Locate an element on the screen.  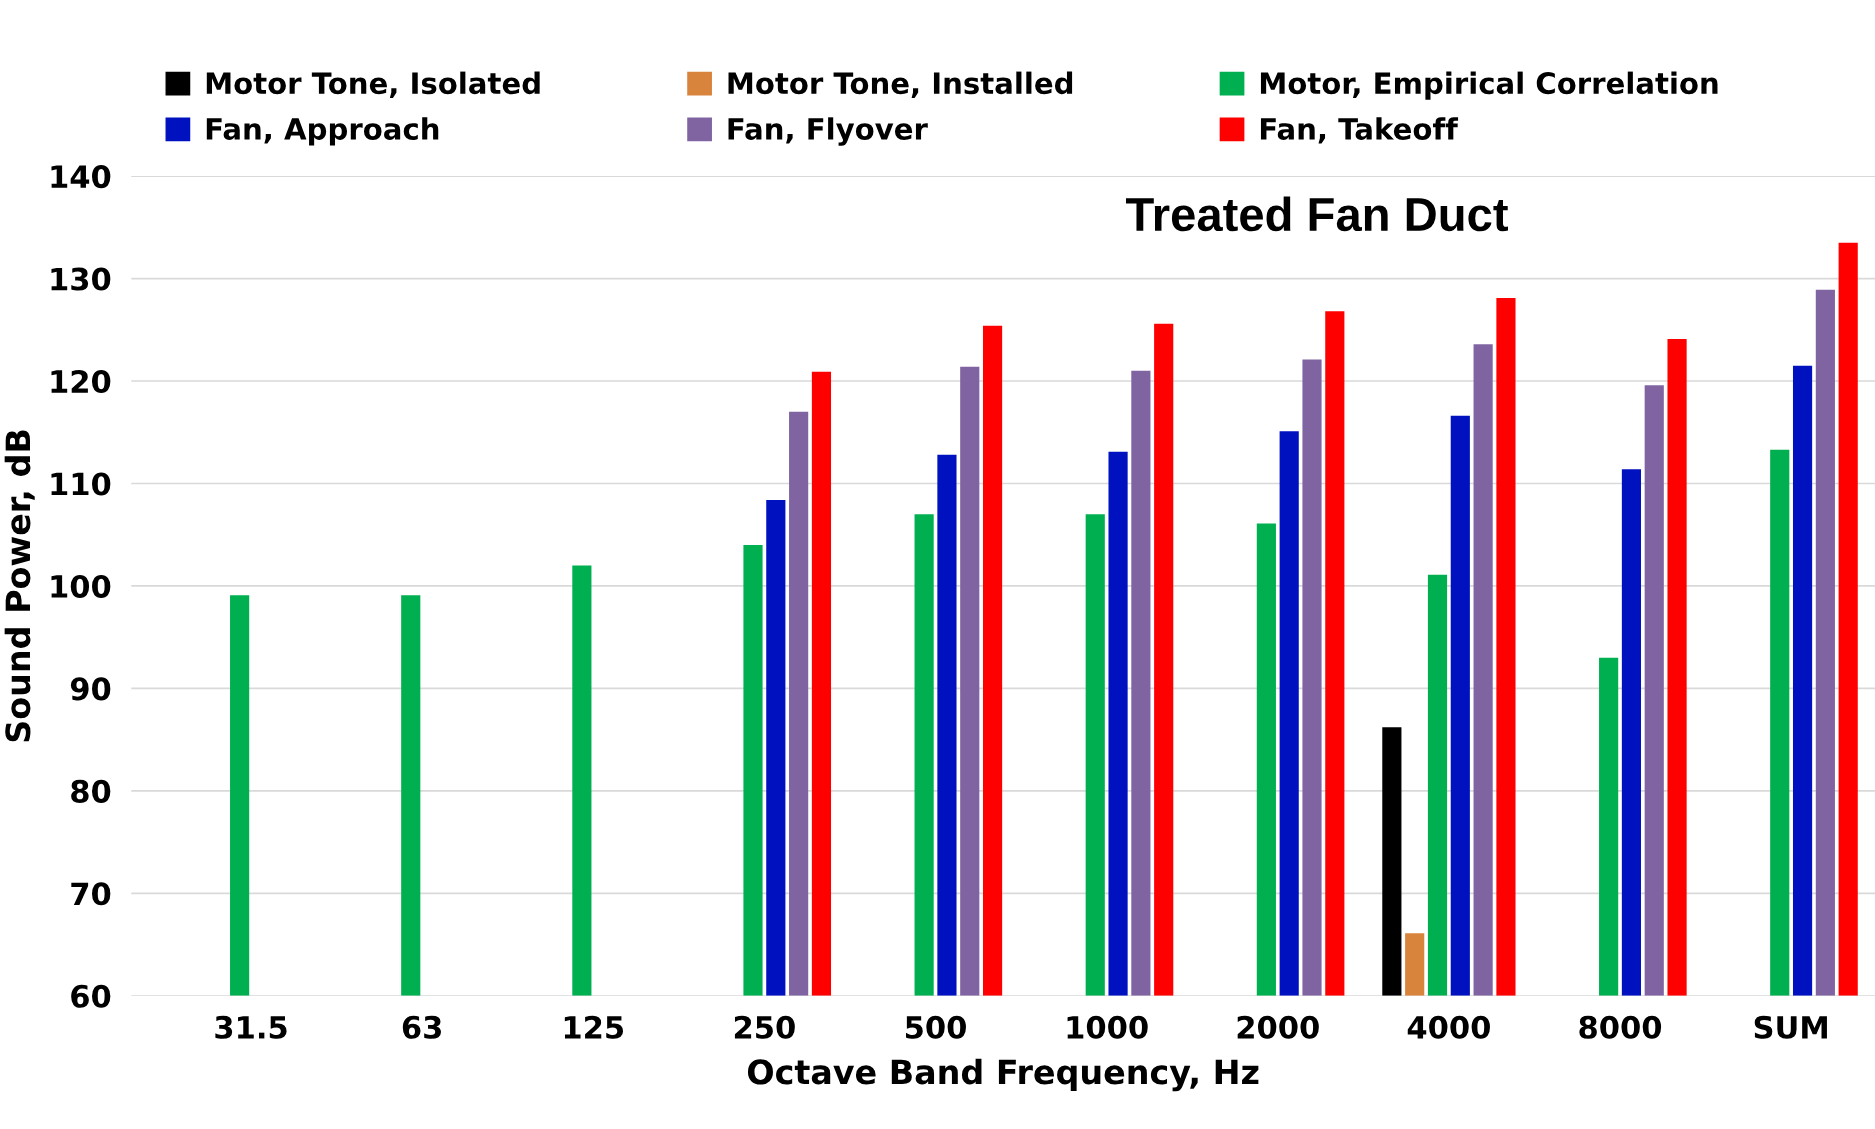
x-tick-label: 125 is located at coordinates (594, 1027).